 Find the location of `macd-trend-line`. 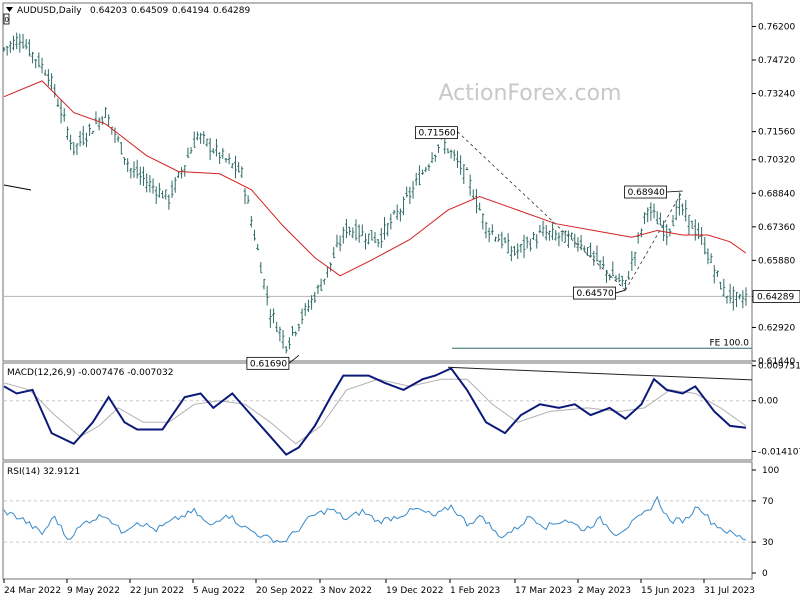

macd-trend-line is located at coordinates (600, 373).